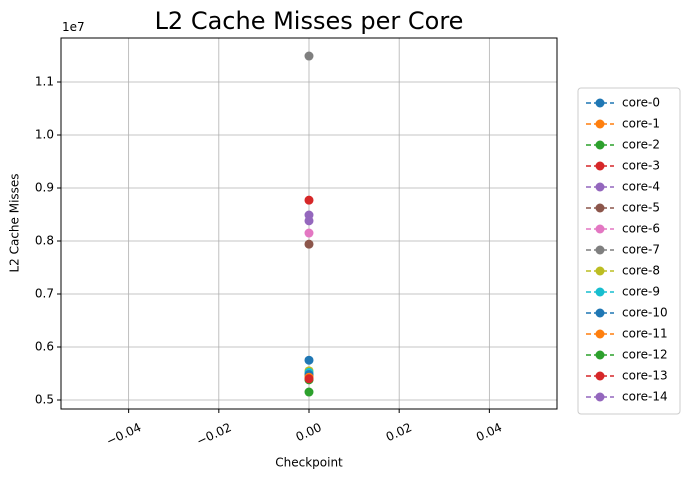 The image size is (689, 479). What do you see at coordinates (641, 292) in the screenshot?
I see `legend-label: core-9` at bounding box center [641, 292].